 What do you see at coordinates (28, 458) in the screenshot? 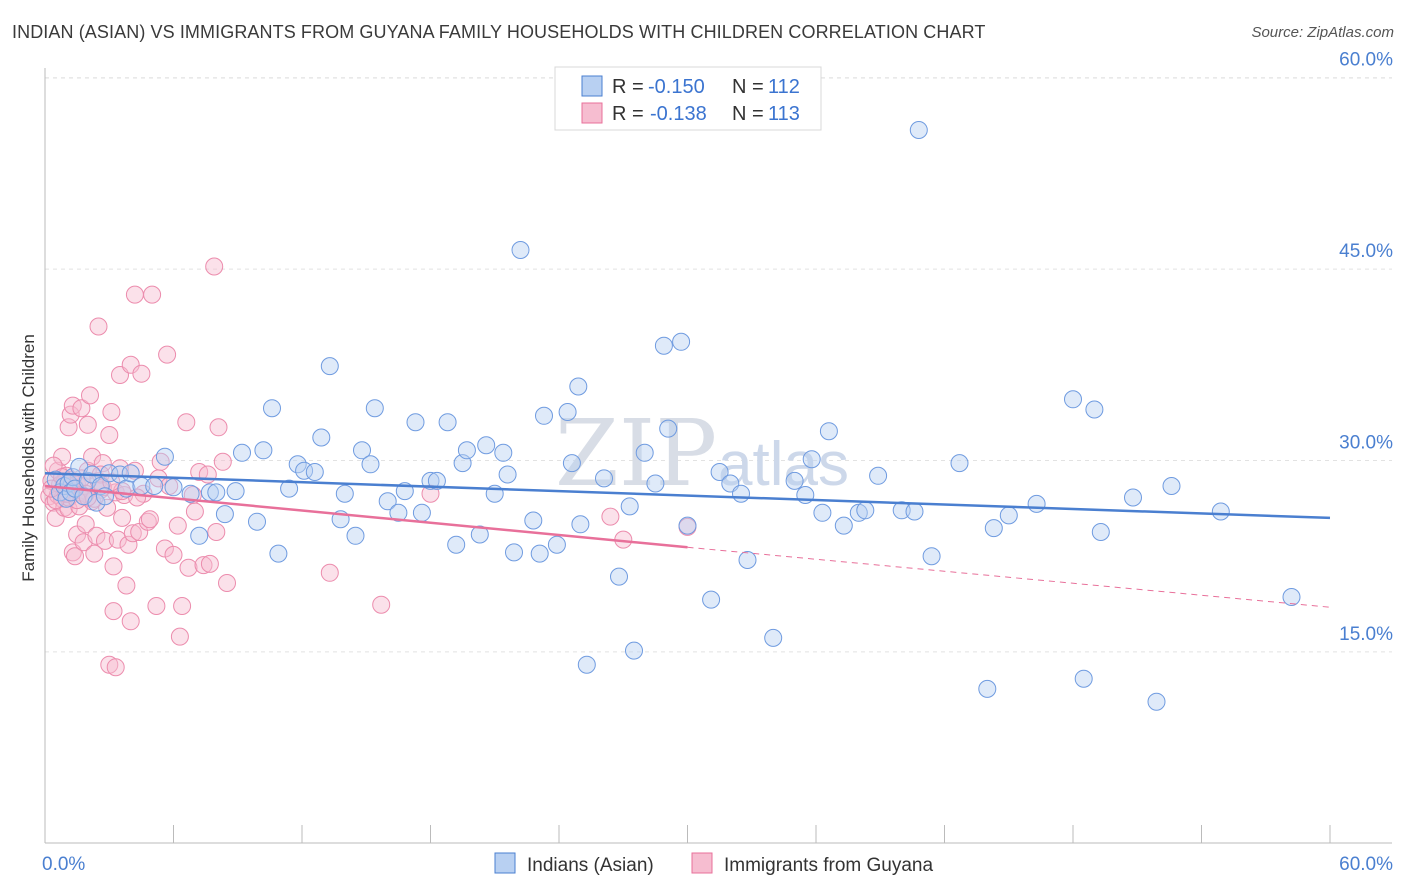
I see `y-axis-label: Family Households with Children` at bounding box center [28, 458].